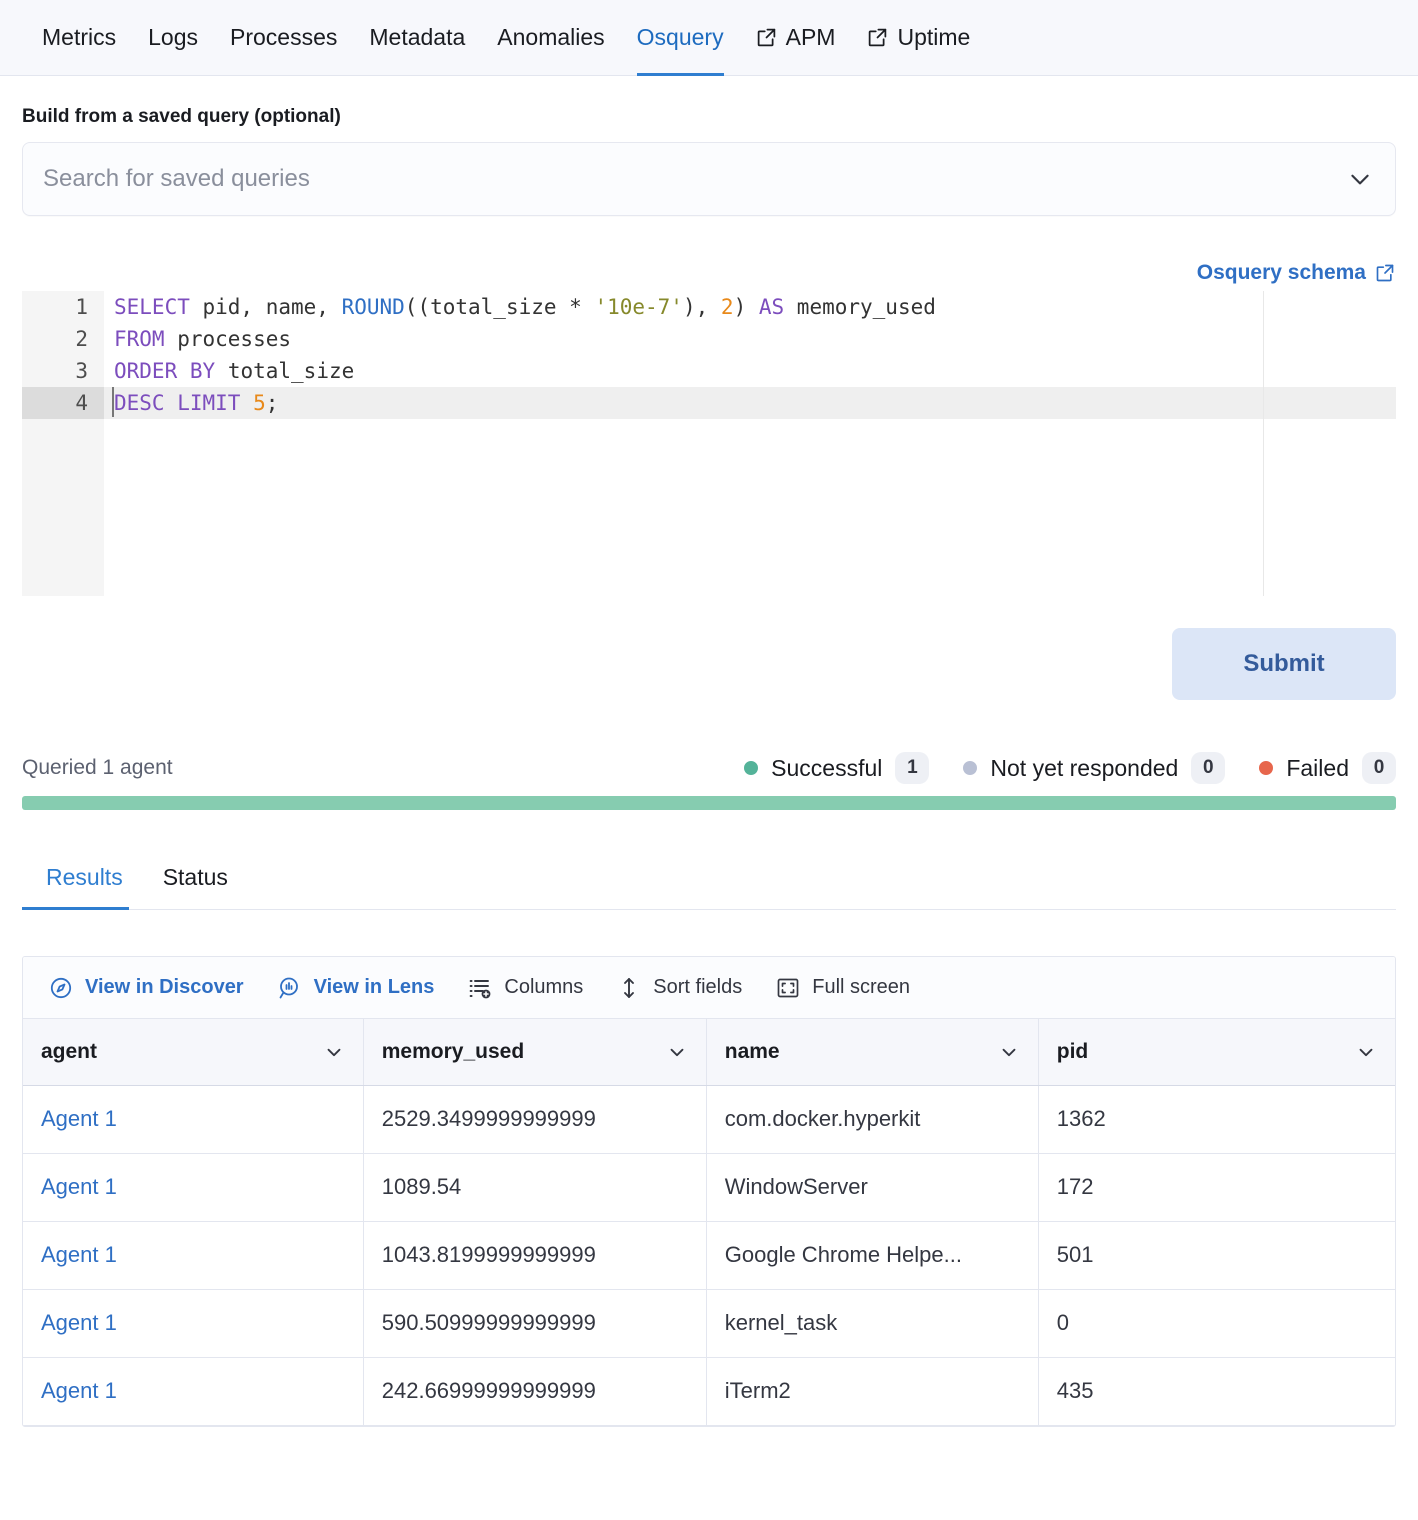  I want to click on column-header-label: pid, so click(1072, 1051).